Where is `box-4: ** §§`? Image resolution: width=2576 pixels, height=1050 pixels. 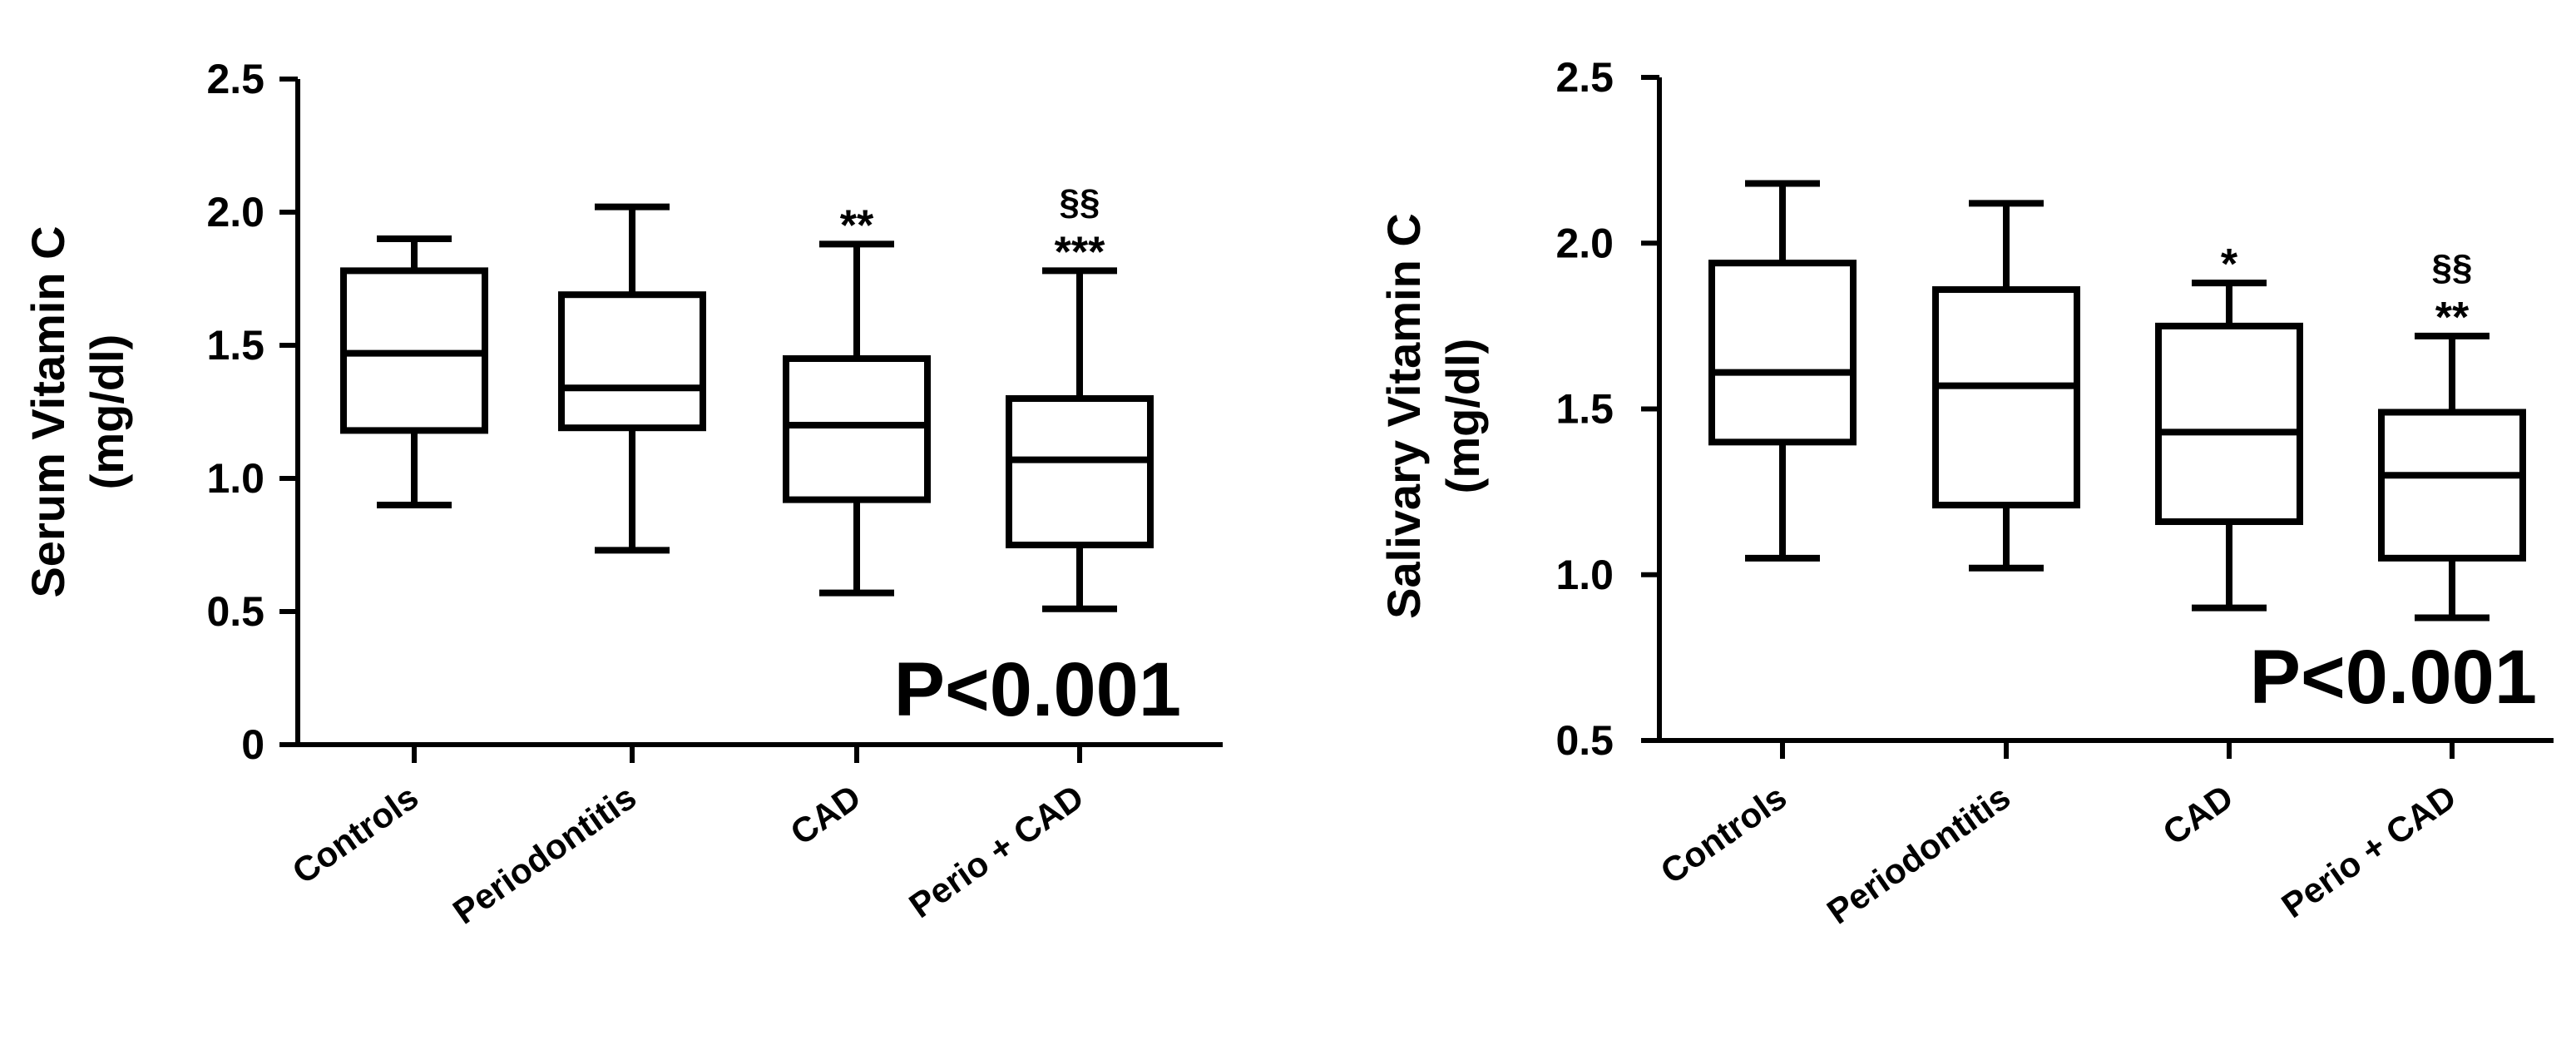 box-4: ** §§ is located at coordinates (2452, 434).